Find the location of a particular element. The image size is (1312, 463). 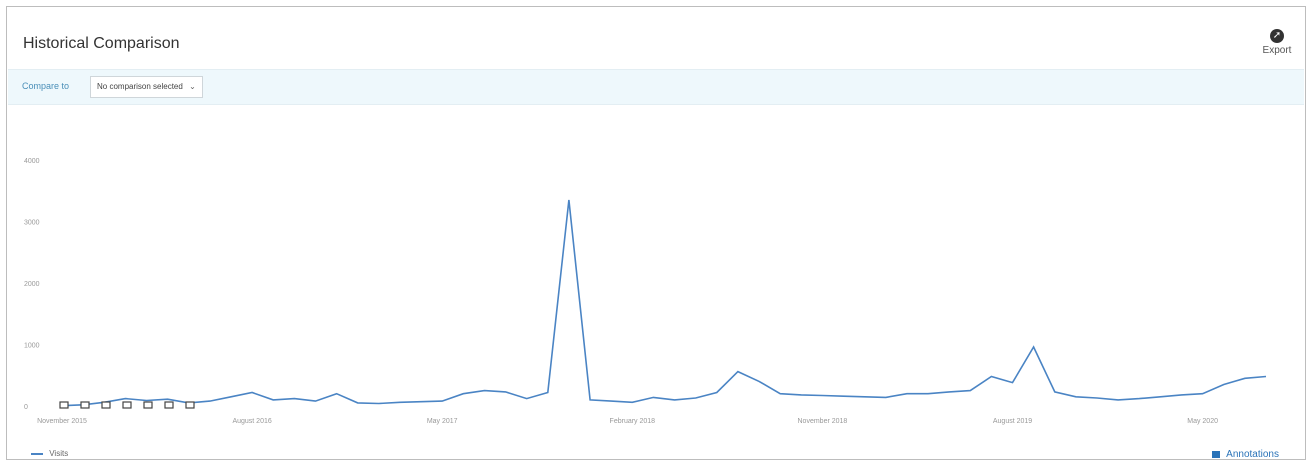

compare-bar: Compare to No comparison selected ⌄ is located at coordinates (656, 87).